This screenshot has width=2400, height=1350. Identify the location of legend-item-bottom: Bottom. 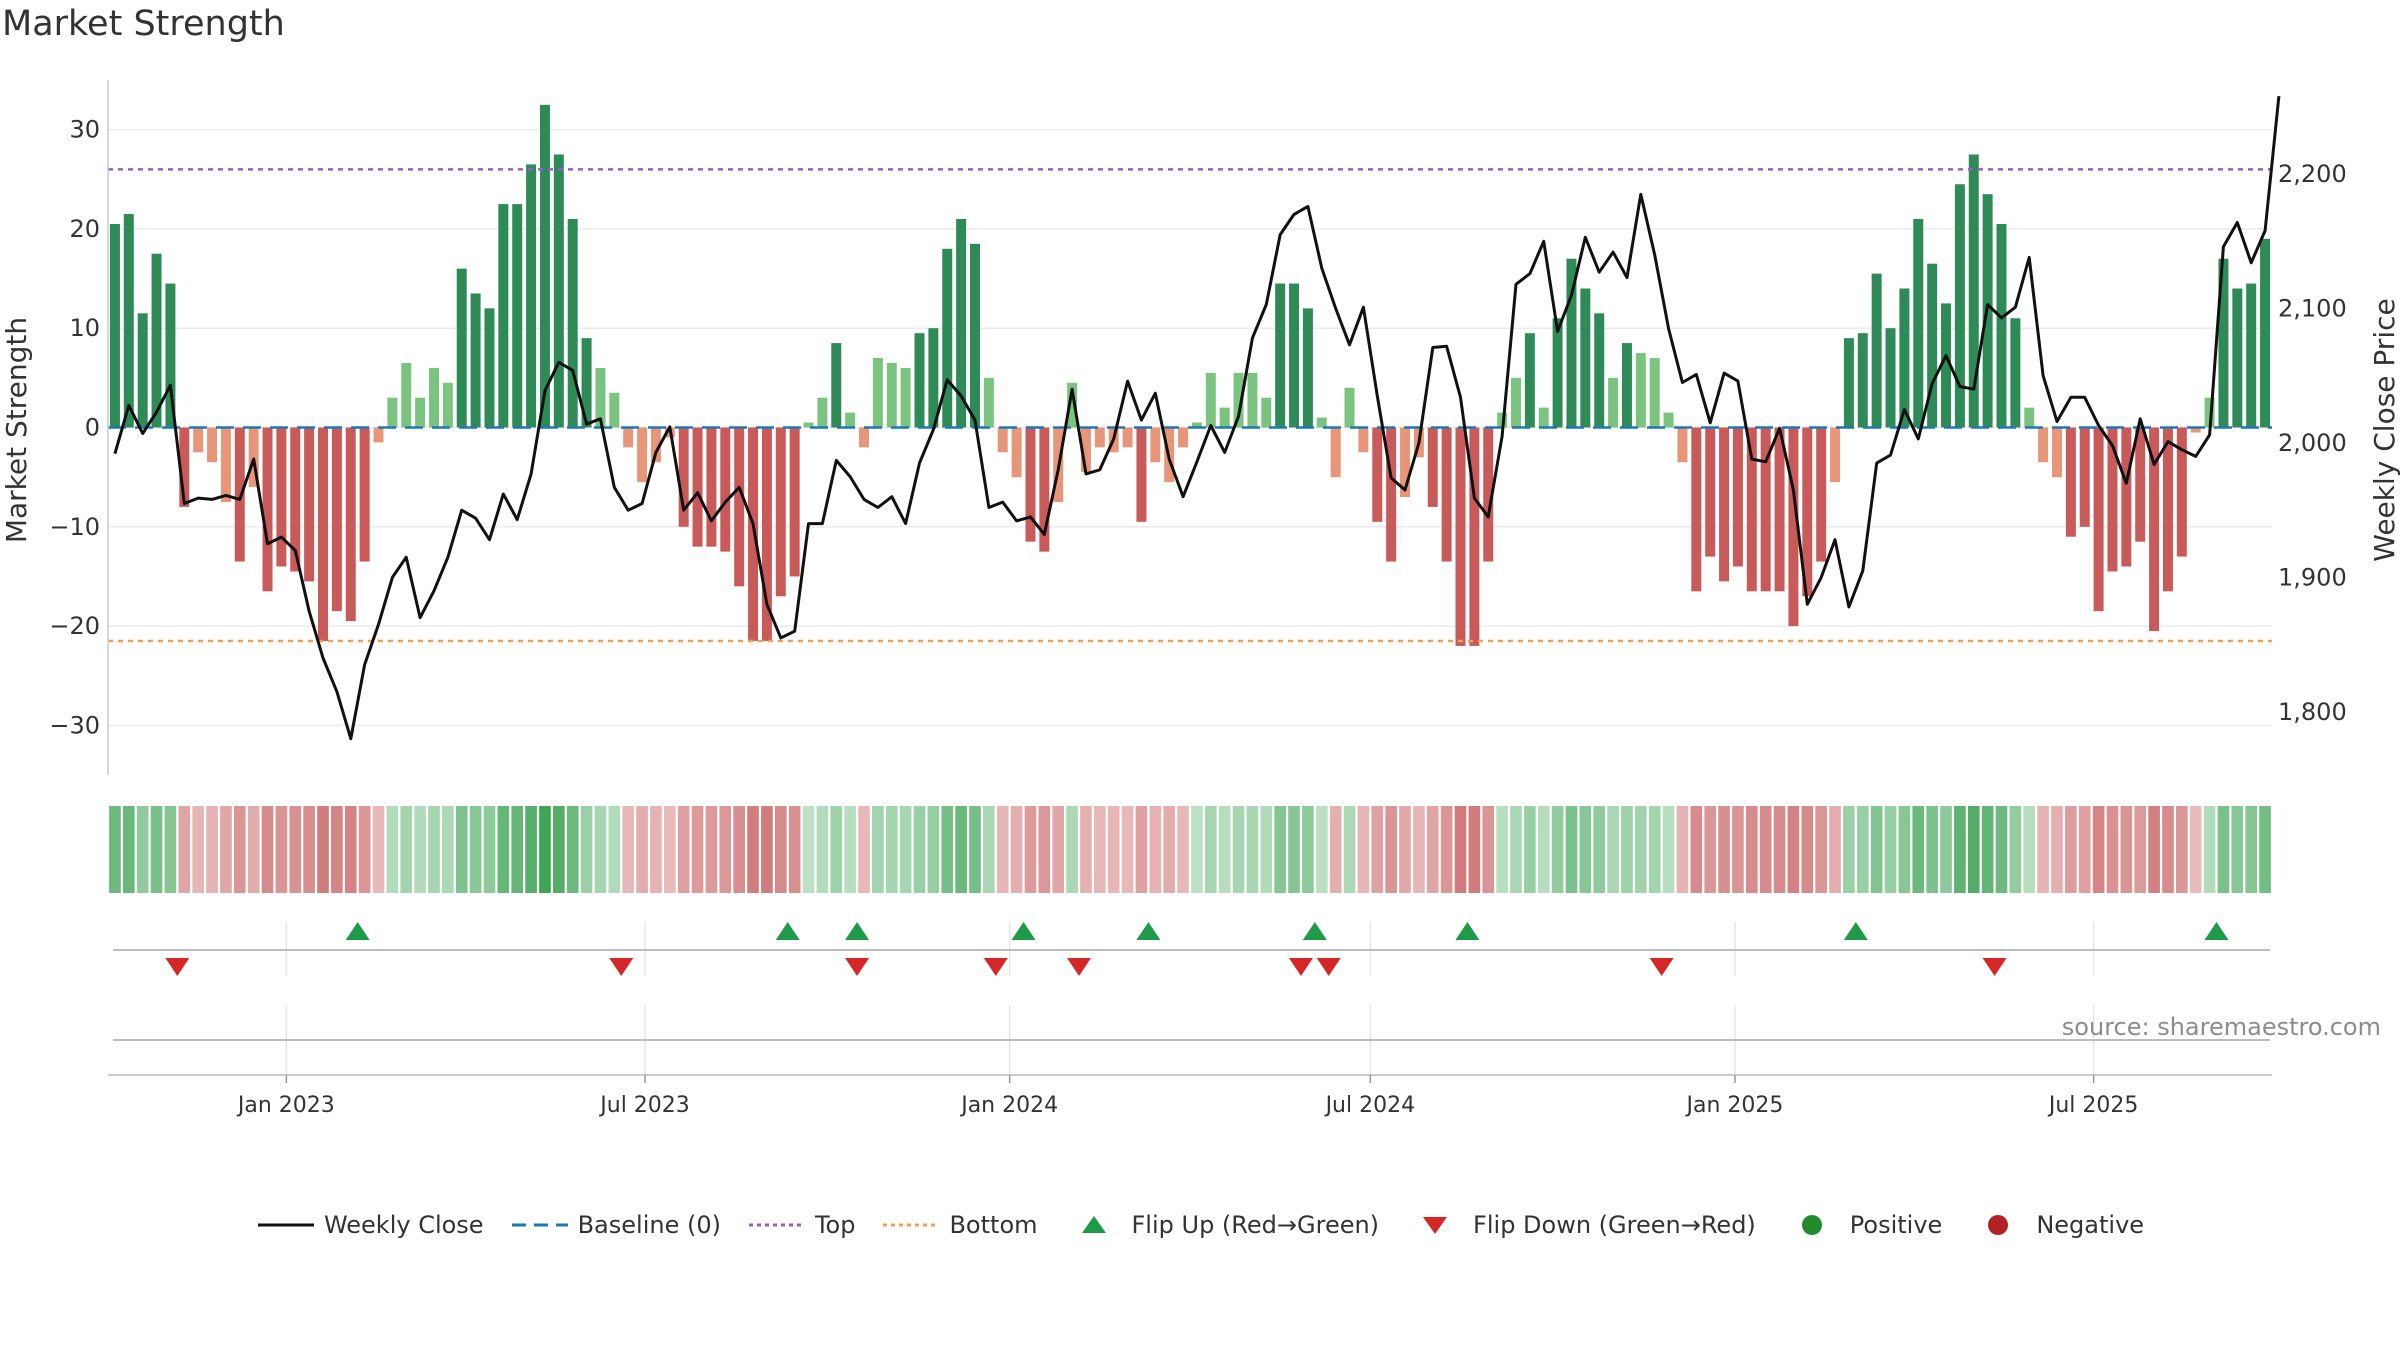
(959, 1225).